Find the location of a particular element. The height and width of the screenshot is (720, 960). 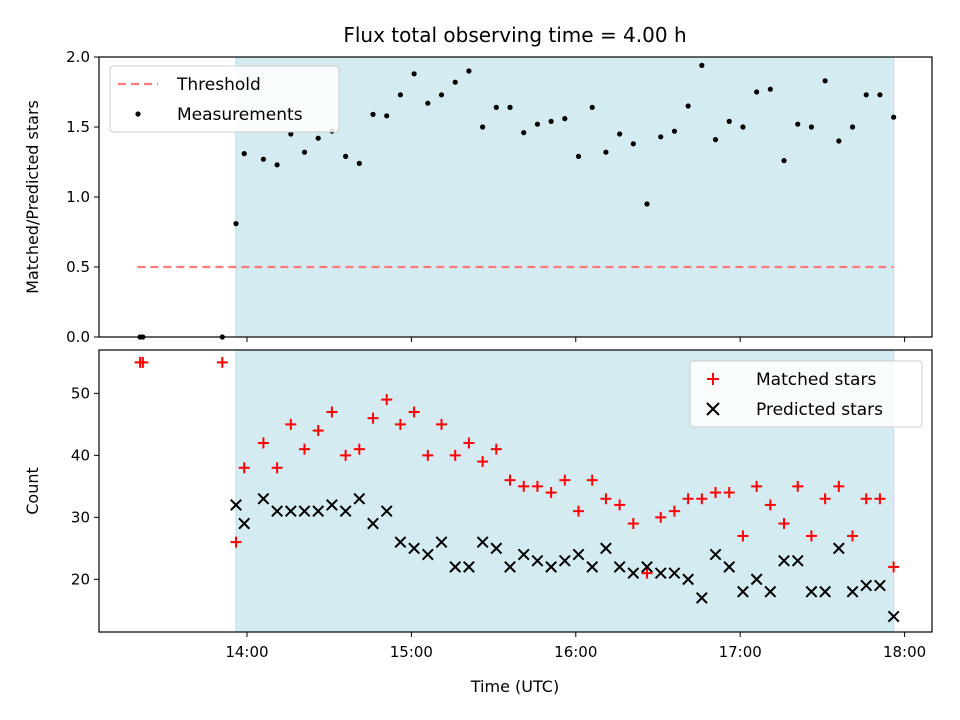

y-tick-label: 0.0 is located at coordinates (78, 337).